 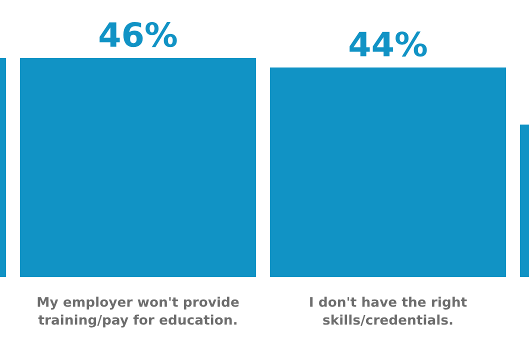 What do you see at coordinates (388, 311) in the screenshot?
I see `x-tick-label: I don't have the right skills/credentials.` at bounding box center [388, 311].